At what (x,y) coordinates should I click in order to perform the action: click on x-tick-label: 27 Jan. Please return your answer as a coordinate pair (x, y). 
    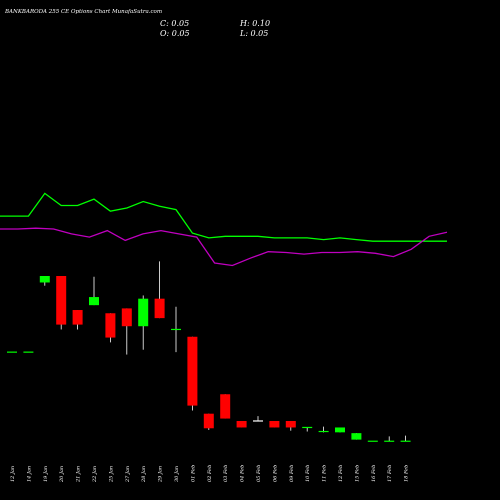
    Looking at the image, I should click on (128, 474).